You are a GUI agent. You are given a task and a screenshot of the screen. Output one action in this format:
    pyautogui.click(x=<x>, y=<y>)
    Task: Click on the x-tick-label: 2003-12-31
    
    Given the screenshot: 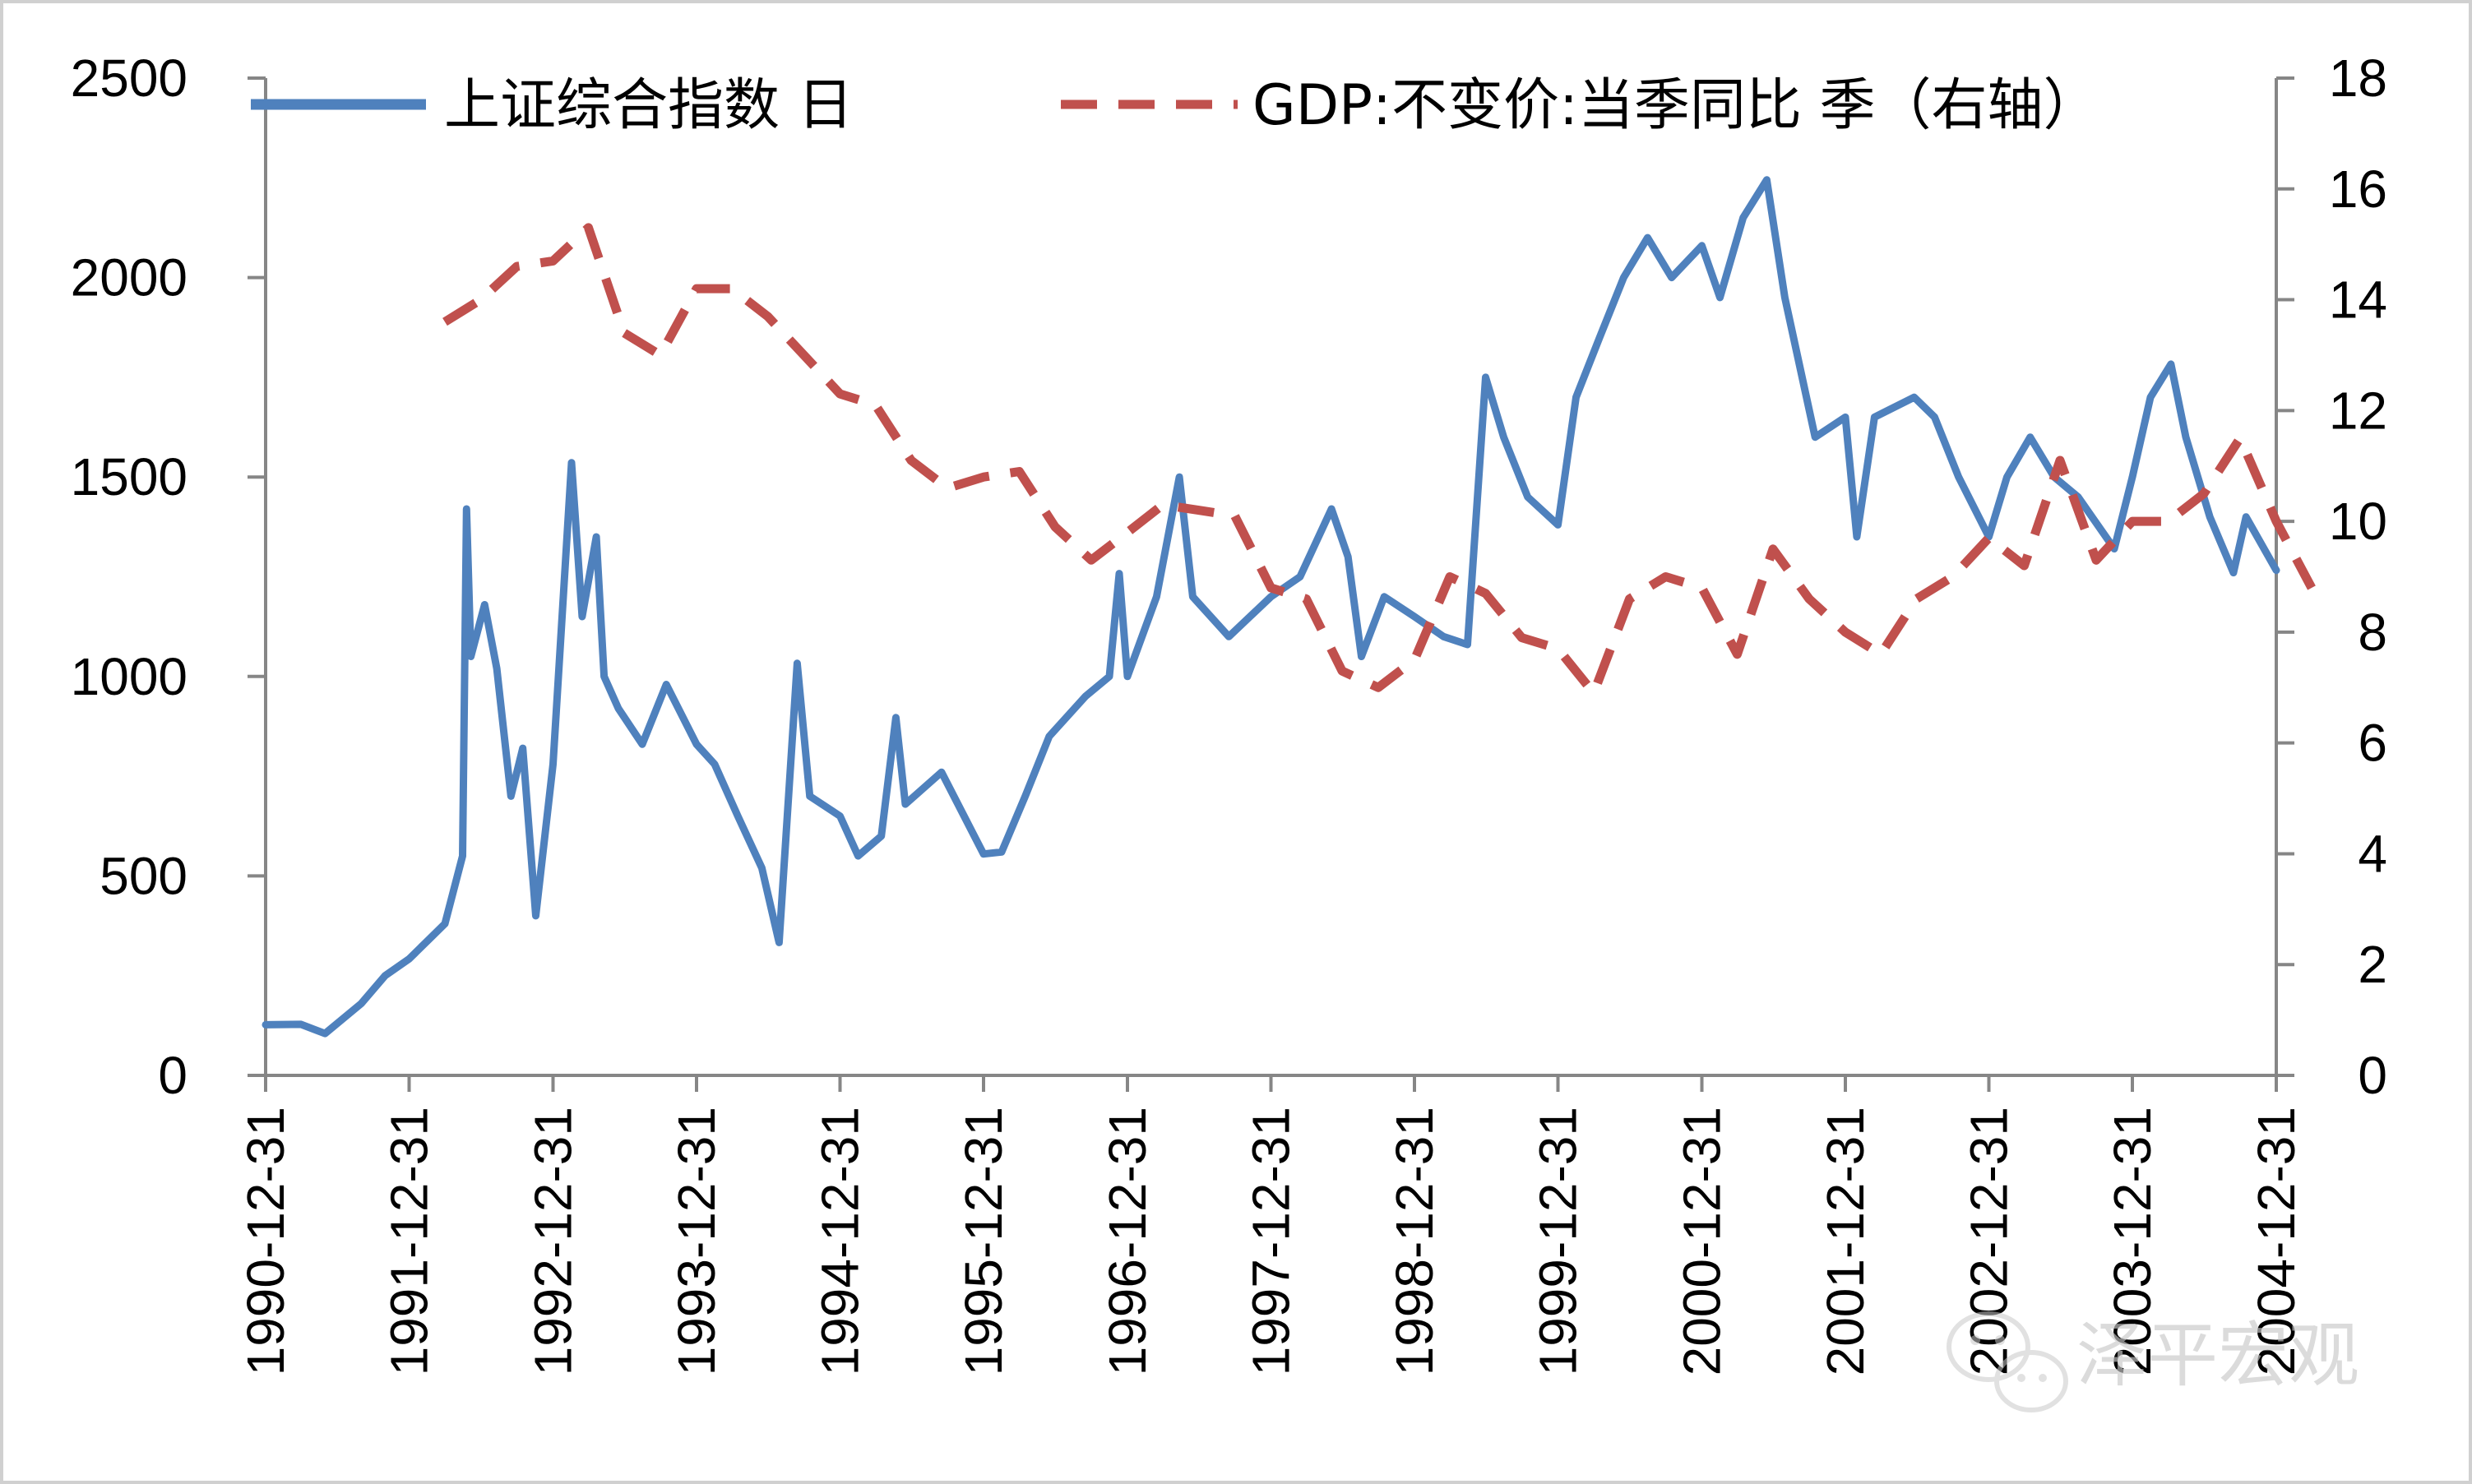 What is the action you would take?
    pyautogui.click(x=2132, y=1241)
    